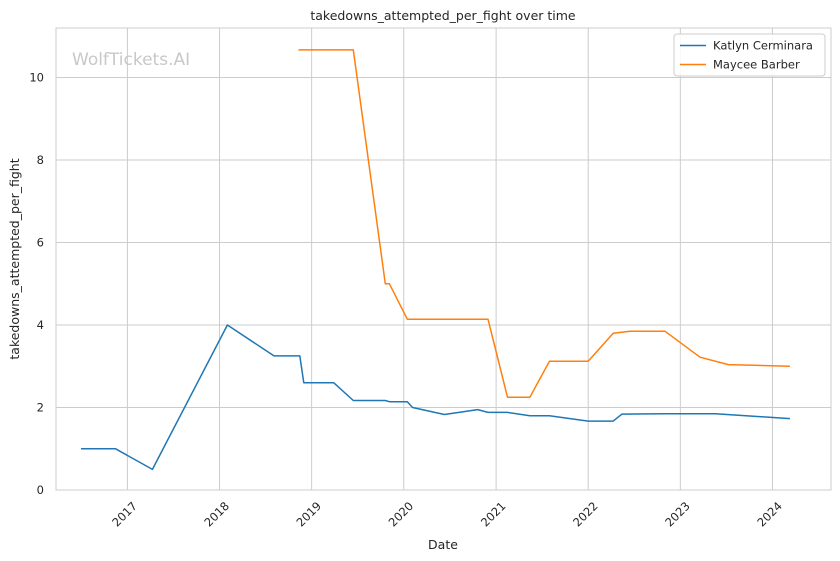 This screenshot has width=840, height=561. Describe the element at coordinates (131, 60) in the screenshot. I see `watermark: WolfTickets.AI` at that location.